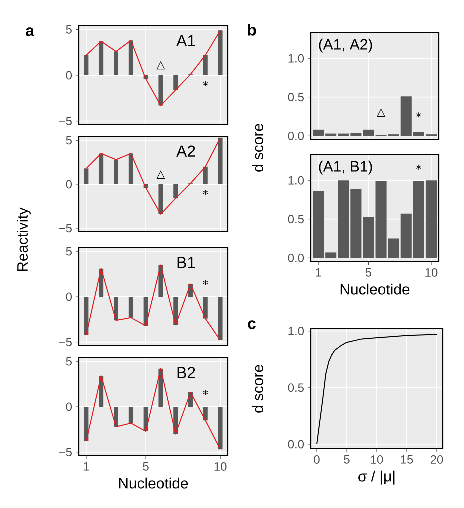  Describe the element at coordinates (186, 40) in the screenshot. I see `chart-title: A1` at that location.